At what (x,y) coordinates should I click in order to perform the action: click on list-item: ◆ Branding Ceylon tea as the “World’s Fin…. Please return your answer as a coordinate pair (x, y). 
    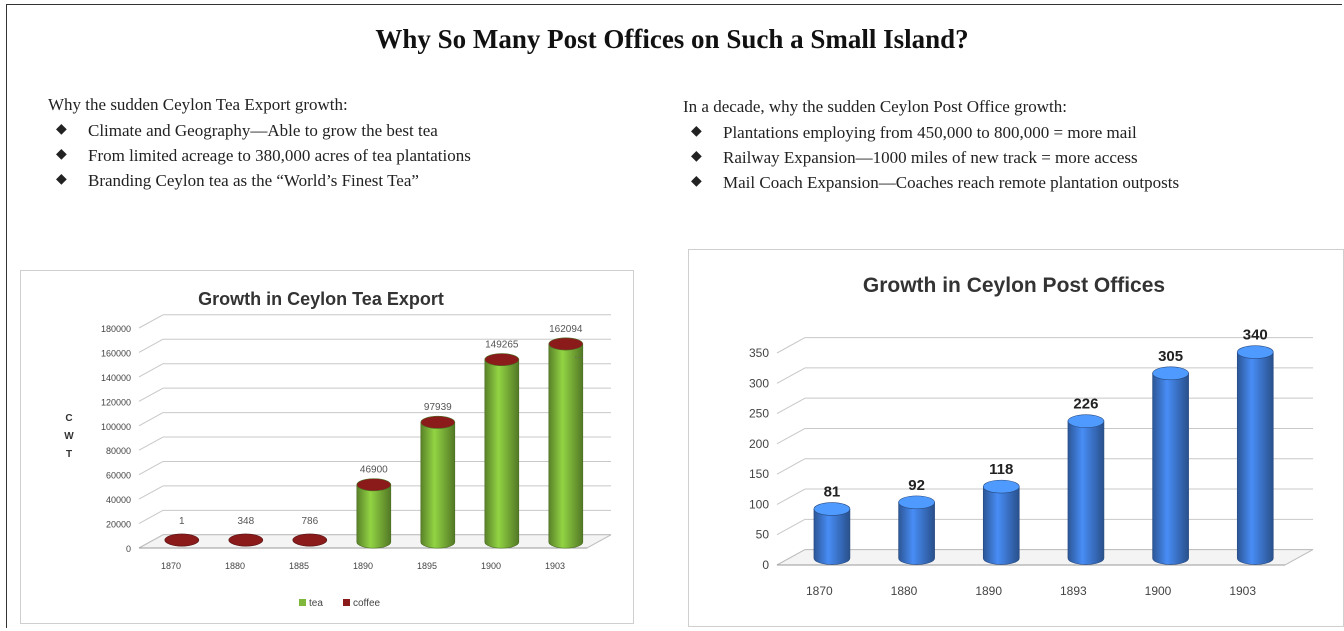
    Looking at the image, I should click on (237, 180).